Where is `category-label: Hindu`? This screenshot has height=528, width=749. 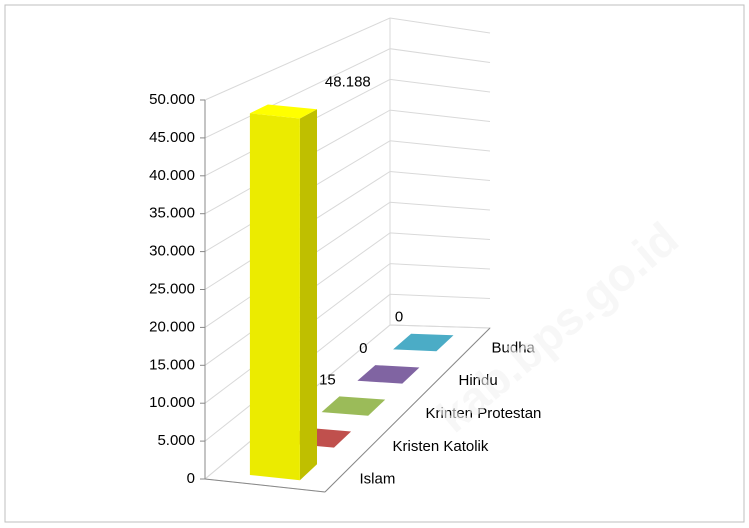 category-label: Hindu is located at coordinates (478, 380).